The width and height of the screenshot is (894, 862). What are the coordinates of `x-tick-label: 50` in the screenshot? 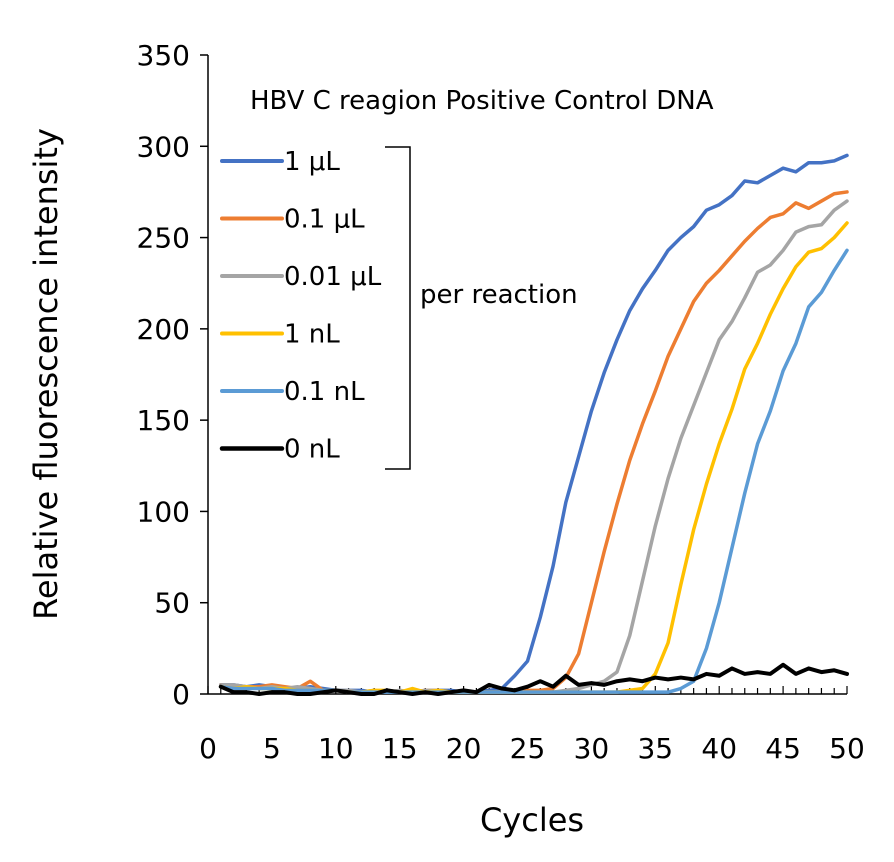 It's located at (847, 748).